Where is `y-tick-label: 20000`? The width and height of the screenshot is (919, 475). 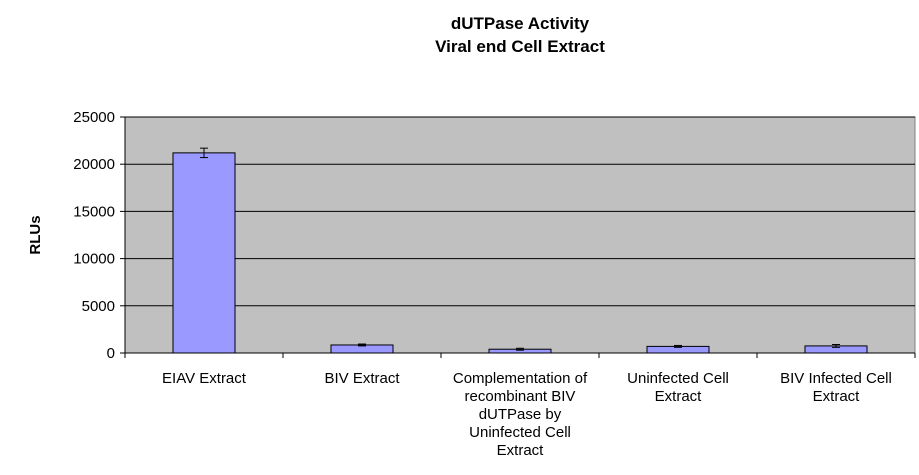
y-tick-label: 20000 is located at coordinates (94, 164).